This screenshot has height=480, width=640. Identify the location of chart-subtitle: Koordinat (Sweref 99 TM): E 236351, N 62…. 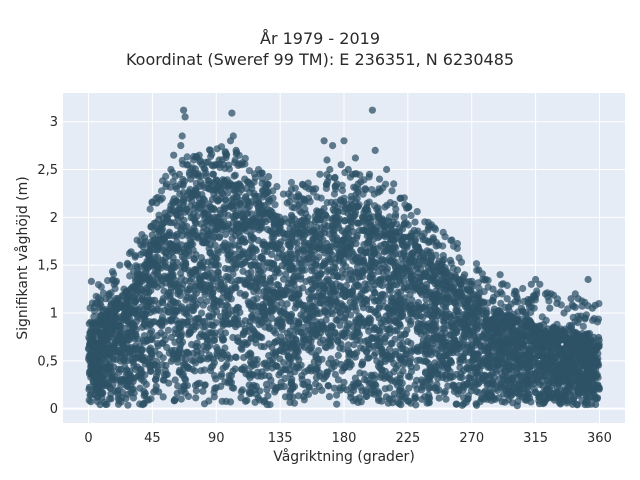
(320, 59).